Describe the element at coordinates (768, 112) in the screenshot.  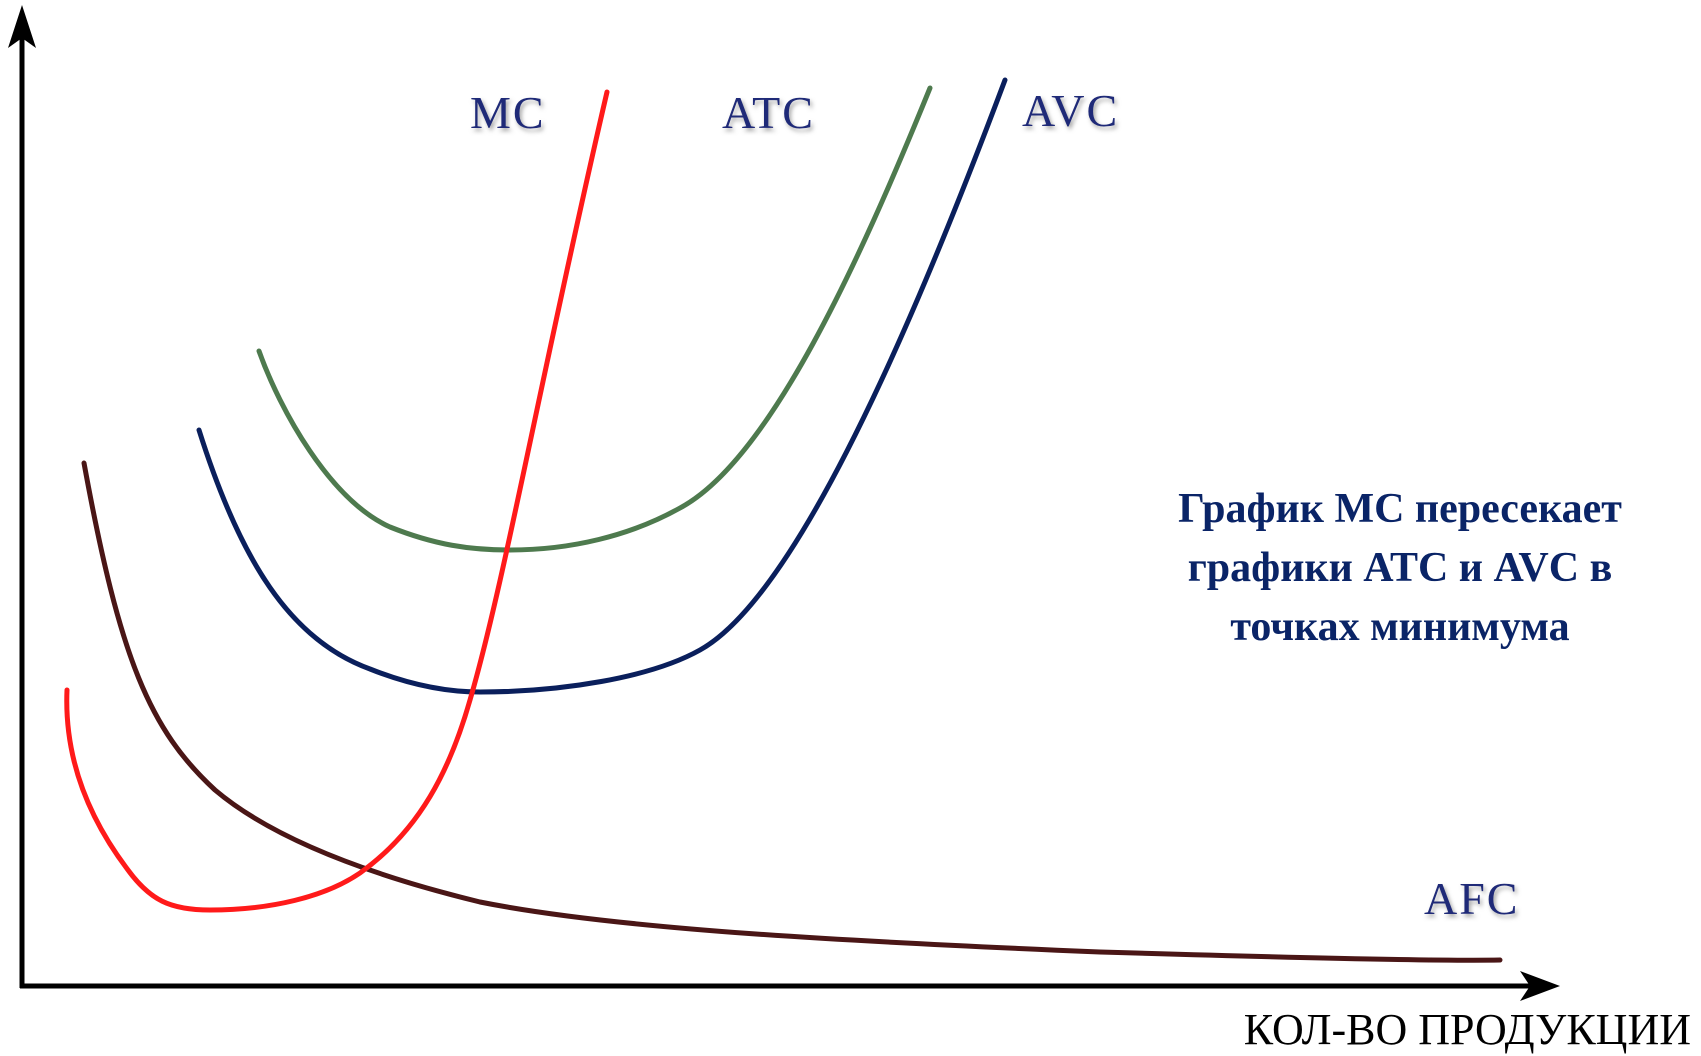
I see `atc-label: ATC` at that location.